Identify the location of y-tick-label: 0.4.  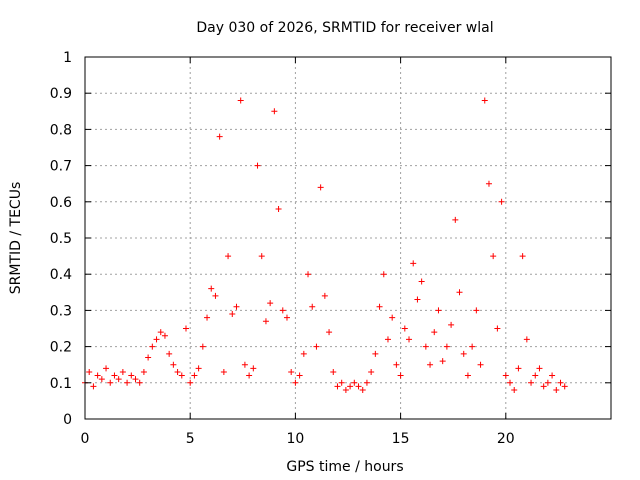
(61, 275).